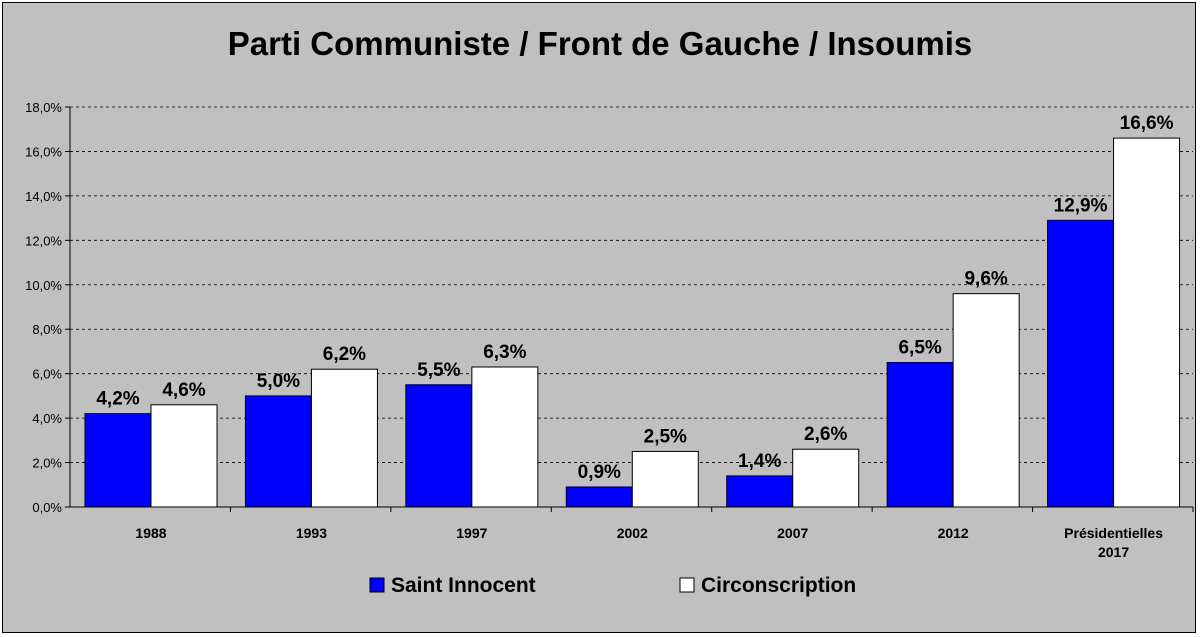 This screenshot has width=1200, height=637. Describe the element at coordinates (1147, 123) in the screenshot. I see `data-label: 16,6%` at that location.